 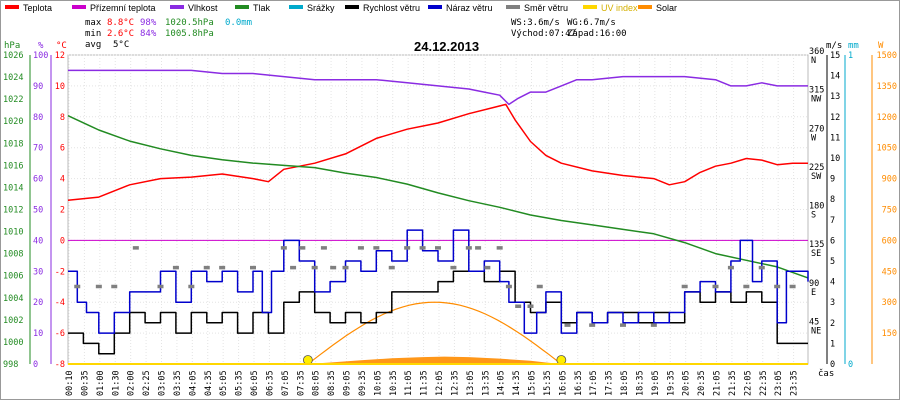 I want to click on legend-label: Solar, so click(x=666, y=8).